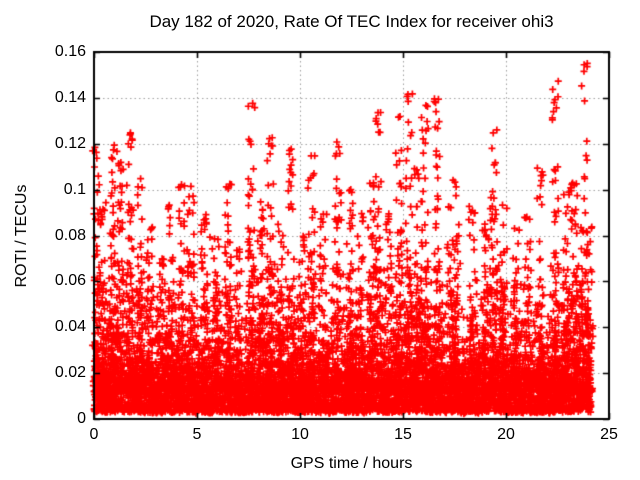 The width and height of the screenshot is (640, 480). Describe the element at coordinates (70, 143) in the screenshot. I see `y-tick-label: 0.12` at that location.